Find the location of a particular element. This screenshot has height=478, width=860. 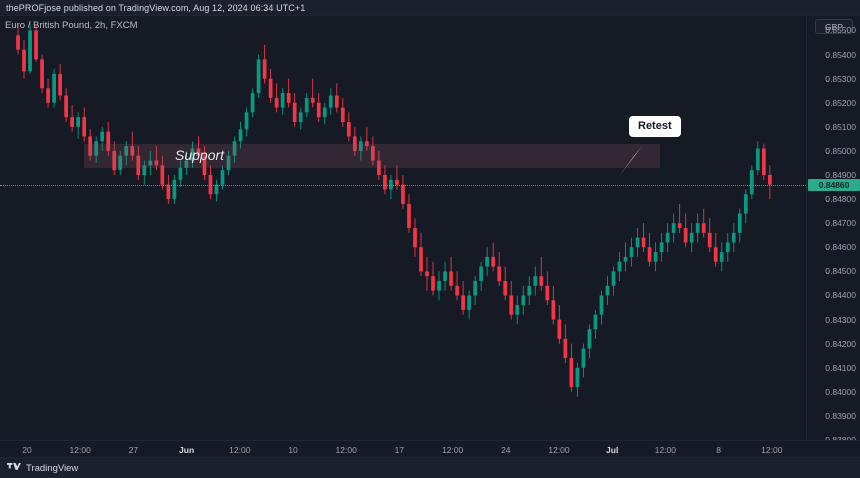

last-price-badge: 0.84860 is located at coordinates (834, 184).